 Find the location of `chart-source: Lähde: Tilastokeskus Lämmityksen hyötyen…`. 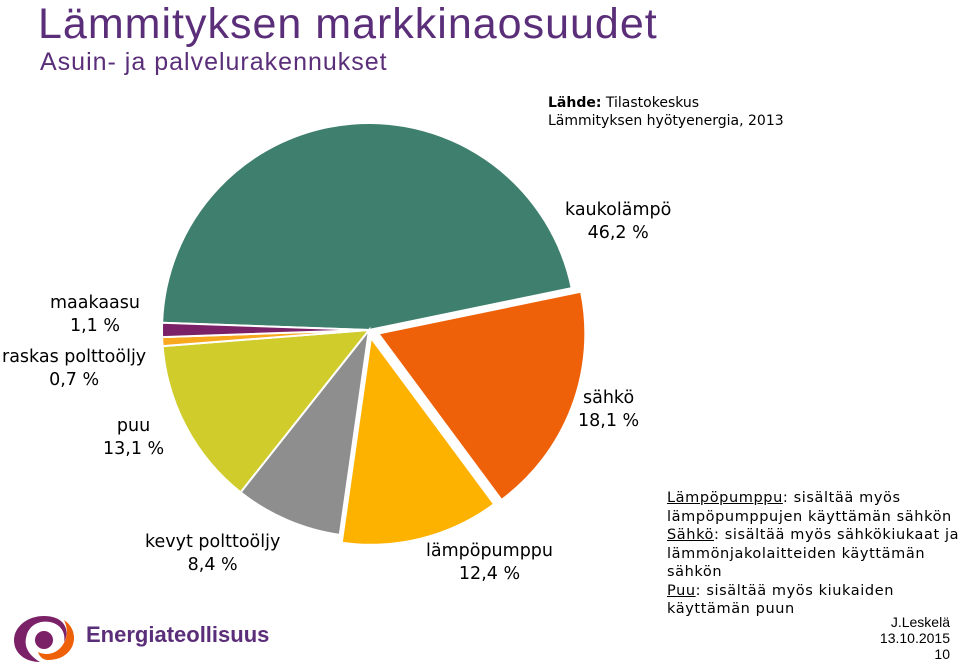

chart-source: Lähde: Tilastokeskus Lämmityksen hyötyen… is located at coordinates (666, 112).